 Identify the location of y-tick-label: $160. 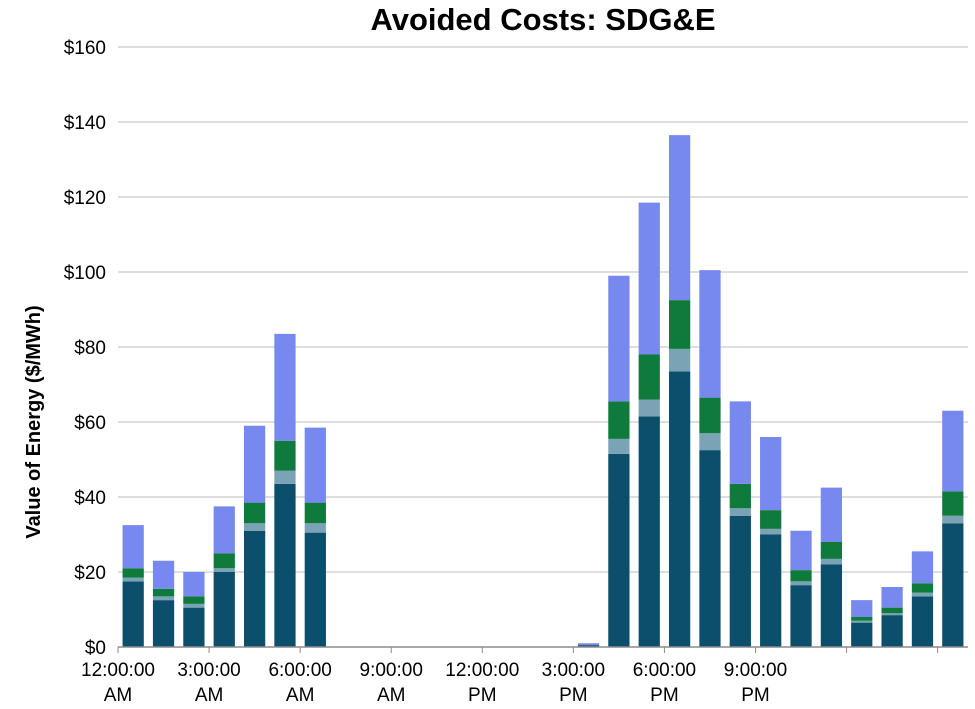
(85, 48).